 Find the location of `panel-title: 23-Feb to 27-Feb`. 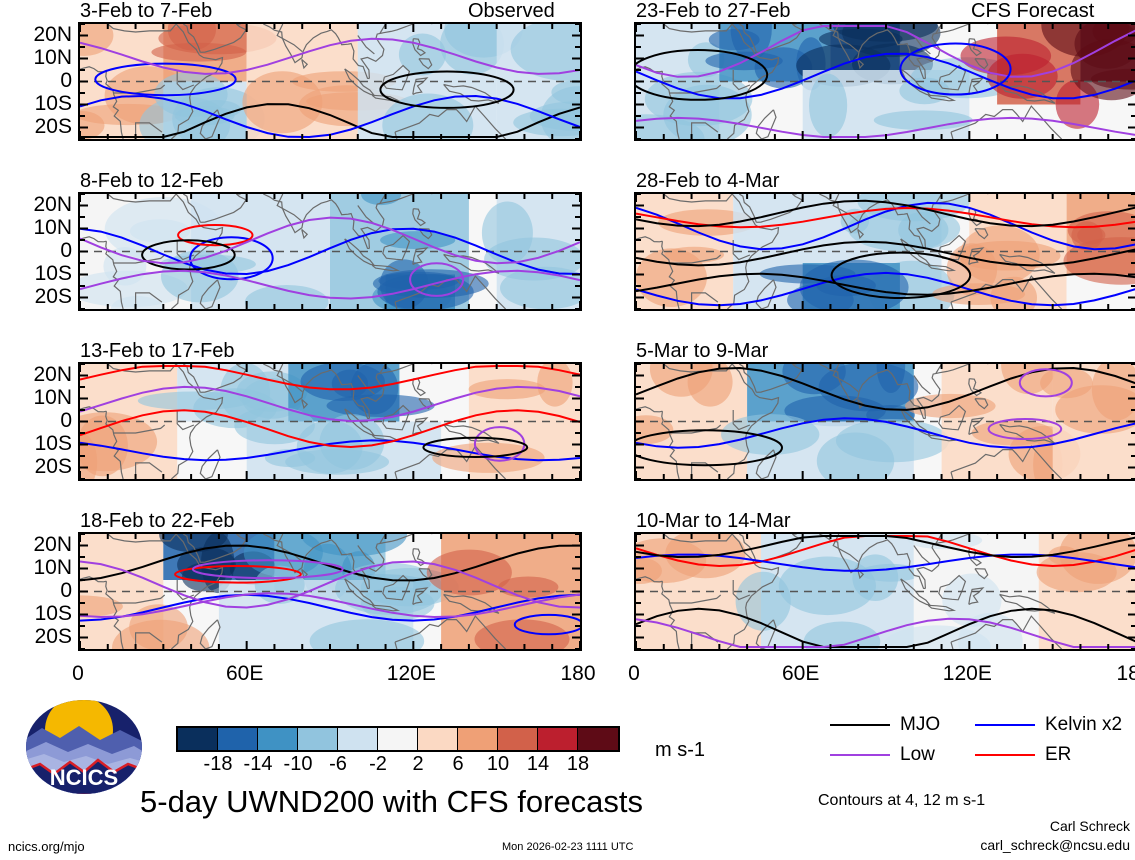

panel-title: 23-Feb to 27-Feb is located at coordinates (713, 11).